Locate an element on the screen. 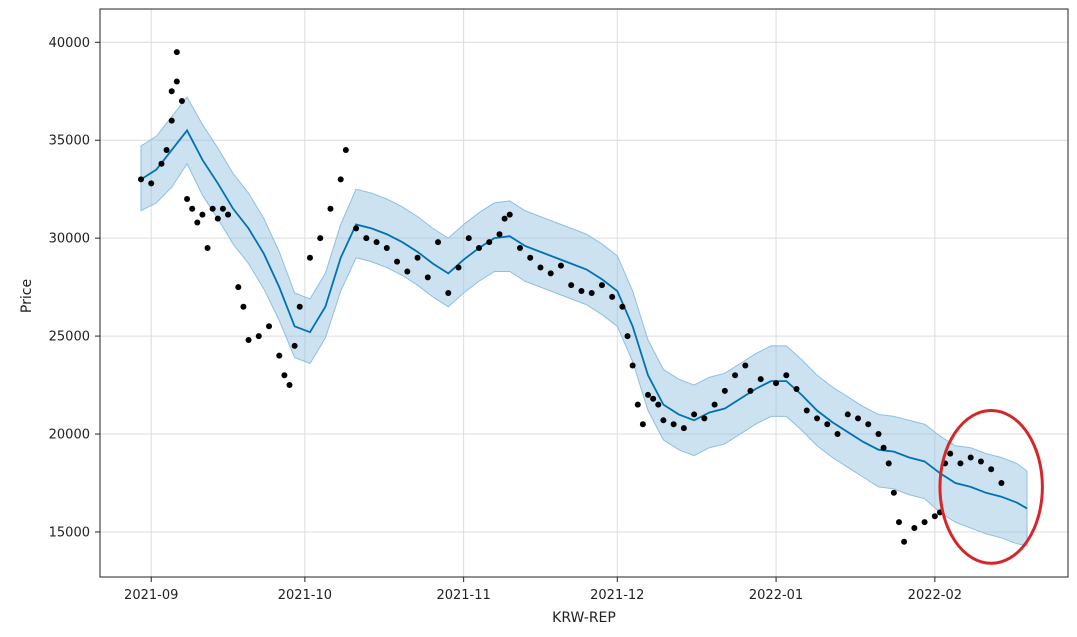 This screenshot has height=637, width=1077. x-tick-label: 2022-01 is located at coordinates (776, 595).